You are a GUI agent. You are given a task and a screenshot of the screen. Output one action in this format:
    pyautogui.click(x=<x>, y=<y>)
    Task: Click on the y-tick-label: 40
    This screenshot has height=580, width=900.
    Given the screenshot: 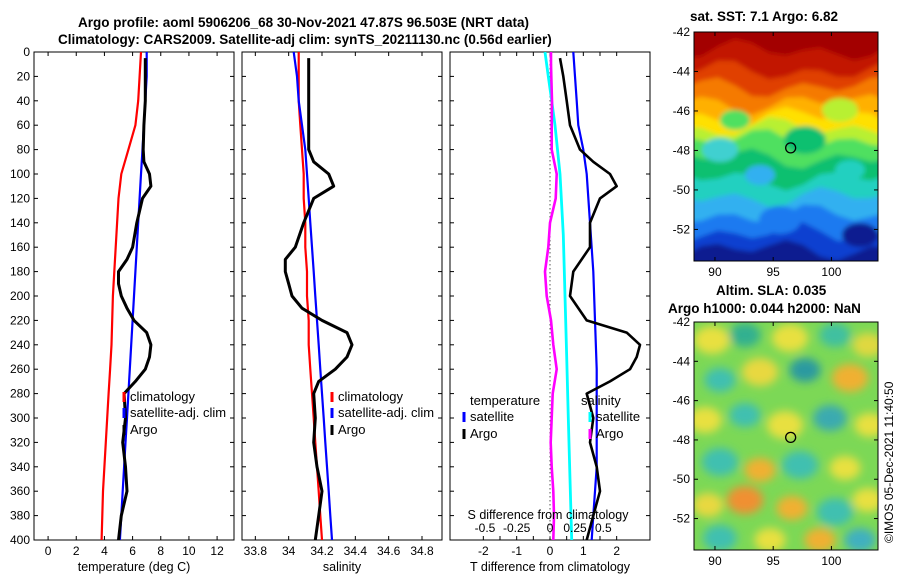 What is the action you would take?
    pyautogui.click(x=24, y=101)
    